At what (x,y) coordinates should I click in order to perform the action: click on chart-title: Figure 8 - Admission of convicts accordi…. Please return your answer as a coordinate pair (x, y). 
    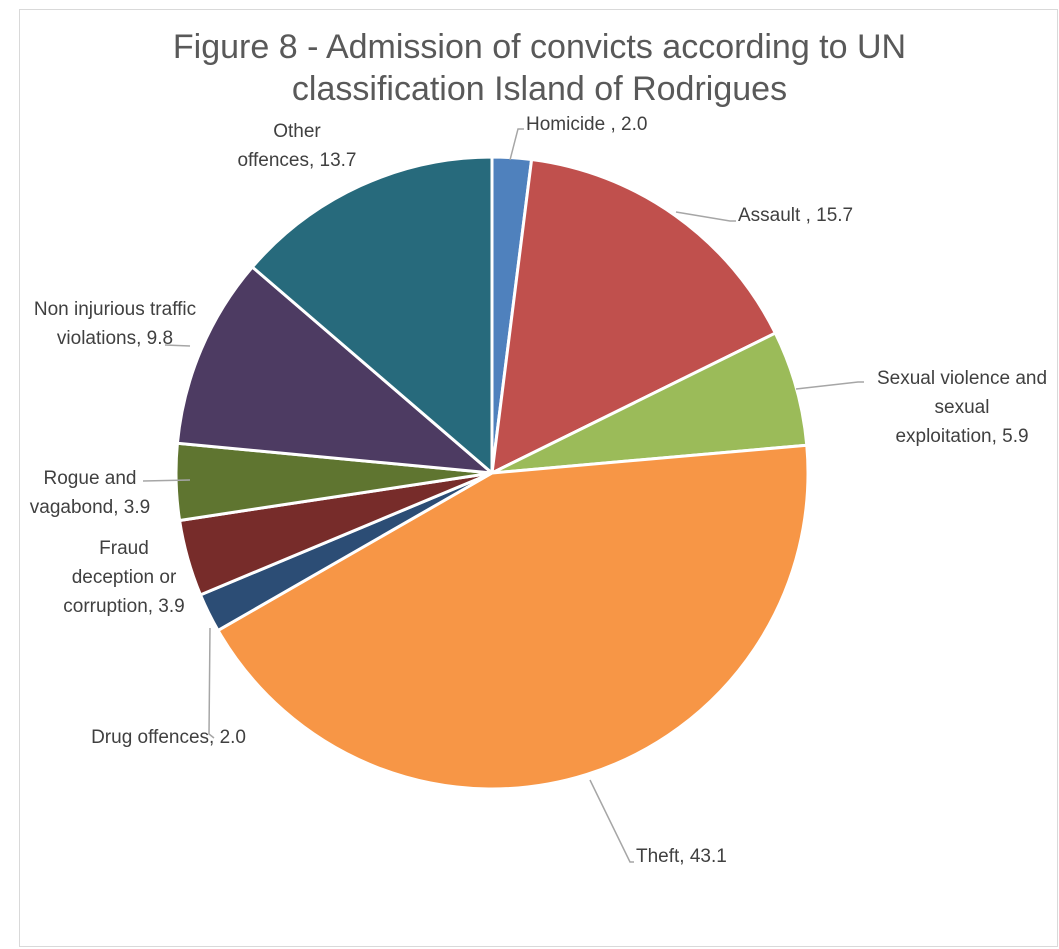
    Looking at the image, I should click on (539, 68).